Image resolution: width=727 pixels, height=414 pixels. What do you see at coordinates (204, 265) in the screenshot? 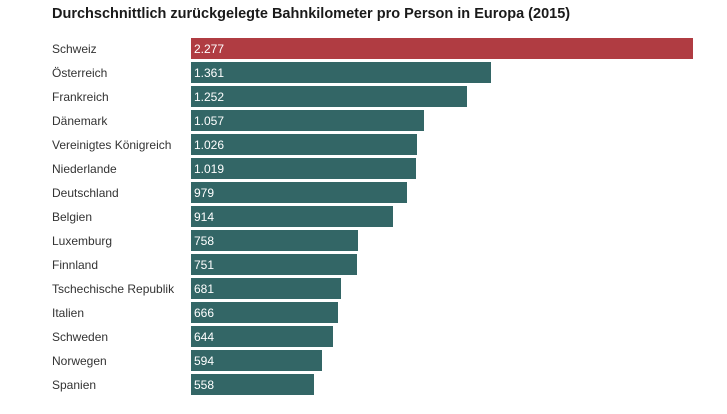
I see `value-label-finnland: 751` at bounding box center [204, 265].